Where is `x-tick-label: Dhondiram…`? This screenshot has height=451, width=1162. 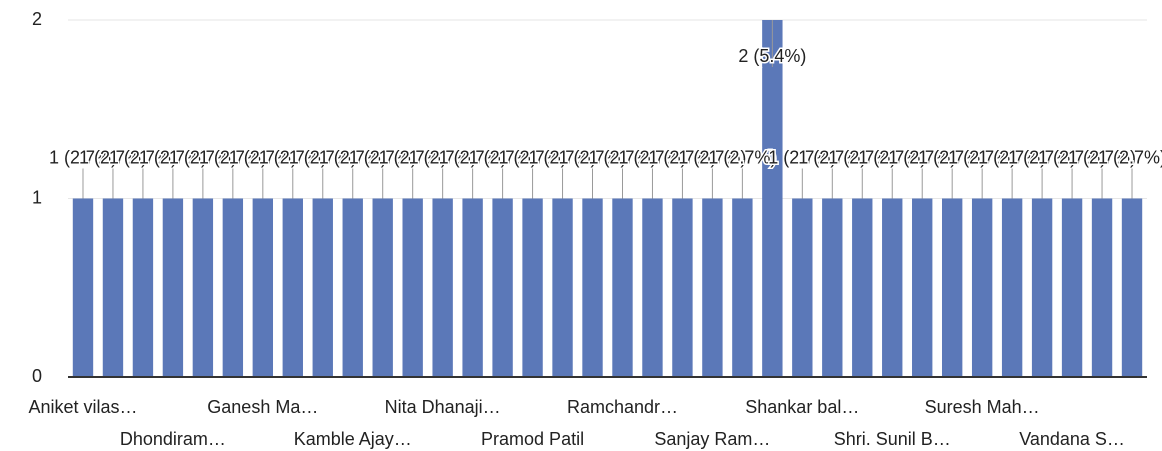
x-tick-label: Dhondiram… is located at coordinates (173, 439).